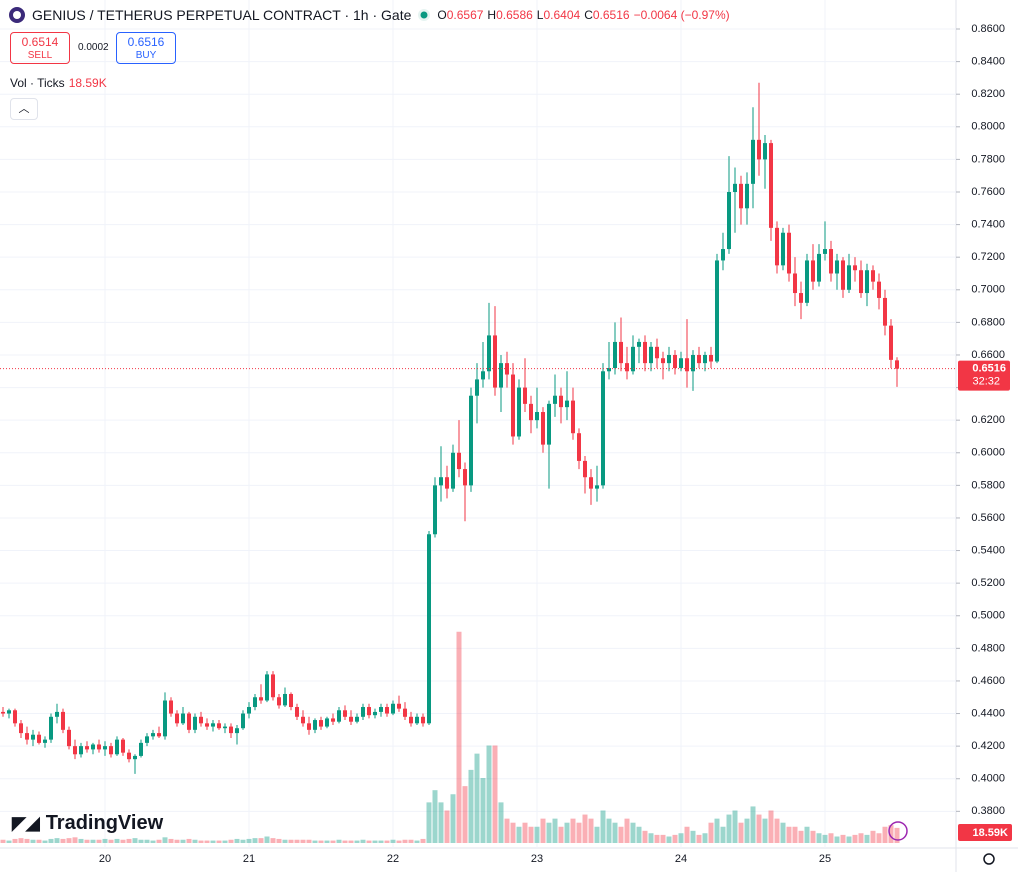 The width and height of the screenshot is (1018, 872). Describe the element at coordinates (24, 109) in the screenshot. I see `collapse-button: ︿` at that location.